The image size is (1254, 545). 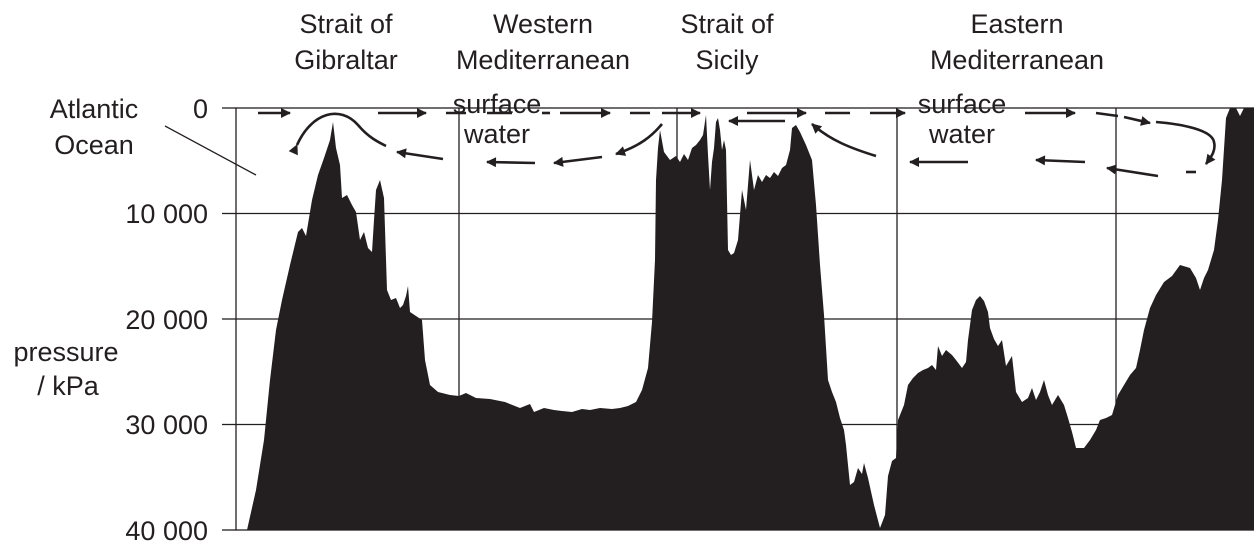 What do you see at coordinates (94, 109) in the screenshot?
I see `atlantic-ocean-line1: Atlantic` at bounding box center [94, 109].